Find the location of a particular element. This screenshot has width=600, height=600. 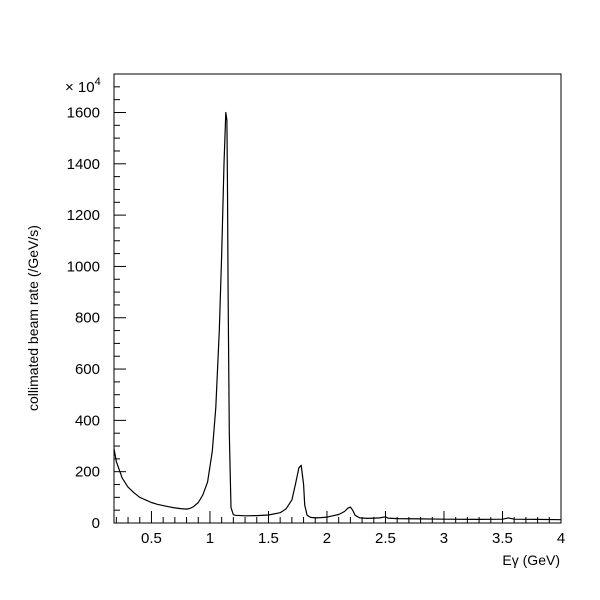

x-axis: 0.5 1 1.5 2 2.5 3 3.5 4 is located at coordinates (340, 529).